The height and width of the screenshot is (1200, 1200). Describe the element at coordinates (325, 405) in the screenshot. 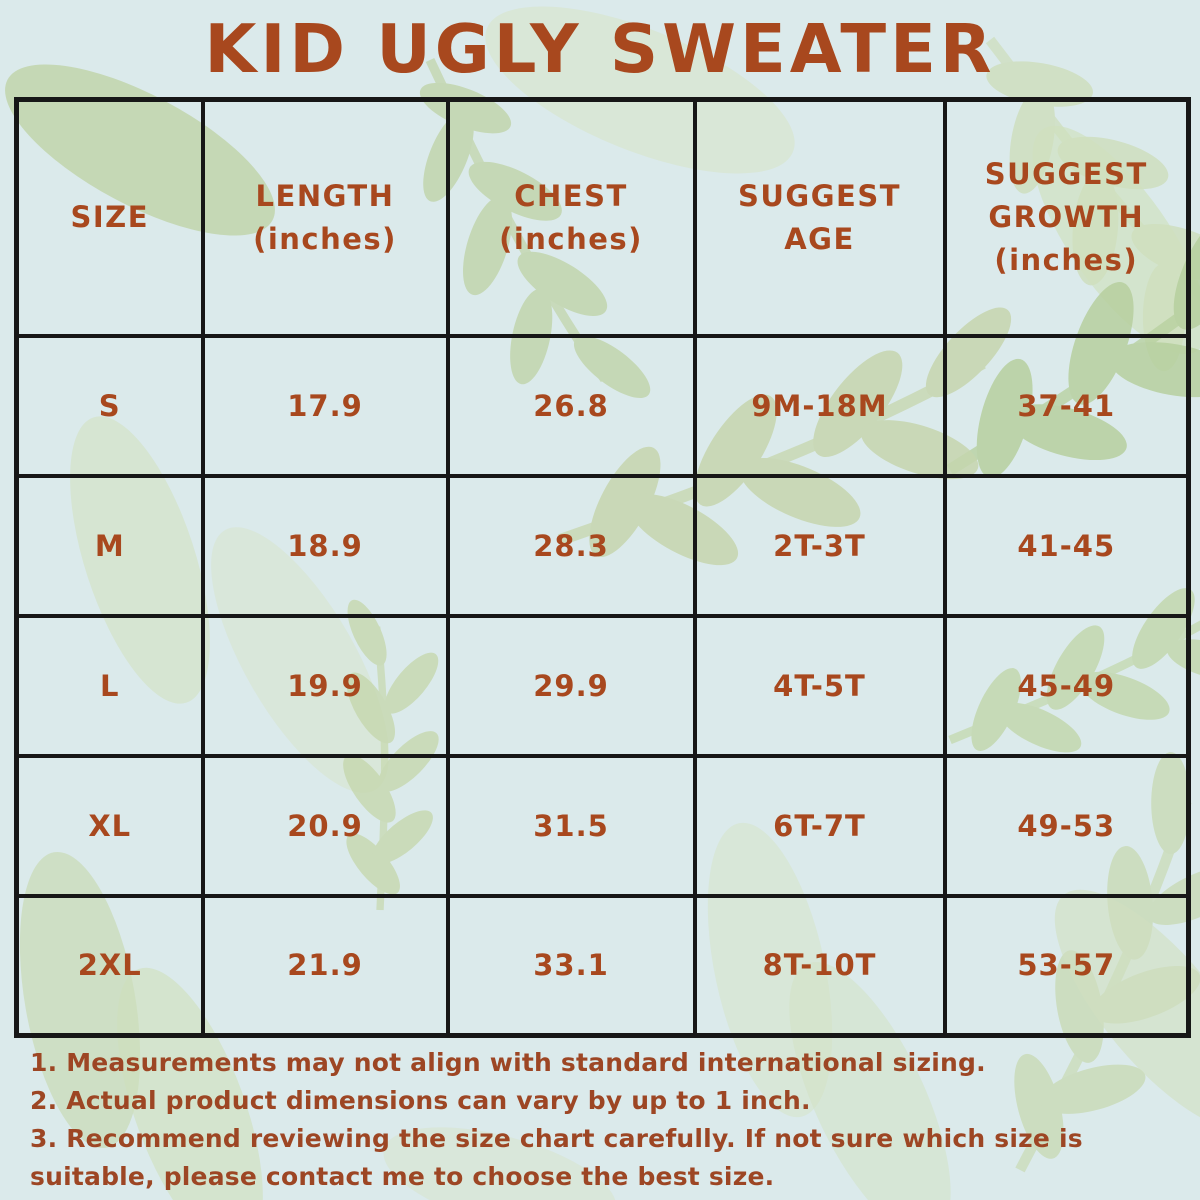

I see `cell-length: 17.9` at that location.